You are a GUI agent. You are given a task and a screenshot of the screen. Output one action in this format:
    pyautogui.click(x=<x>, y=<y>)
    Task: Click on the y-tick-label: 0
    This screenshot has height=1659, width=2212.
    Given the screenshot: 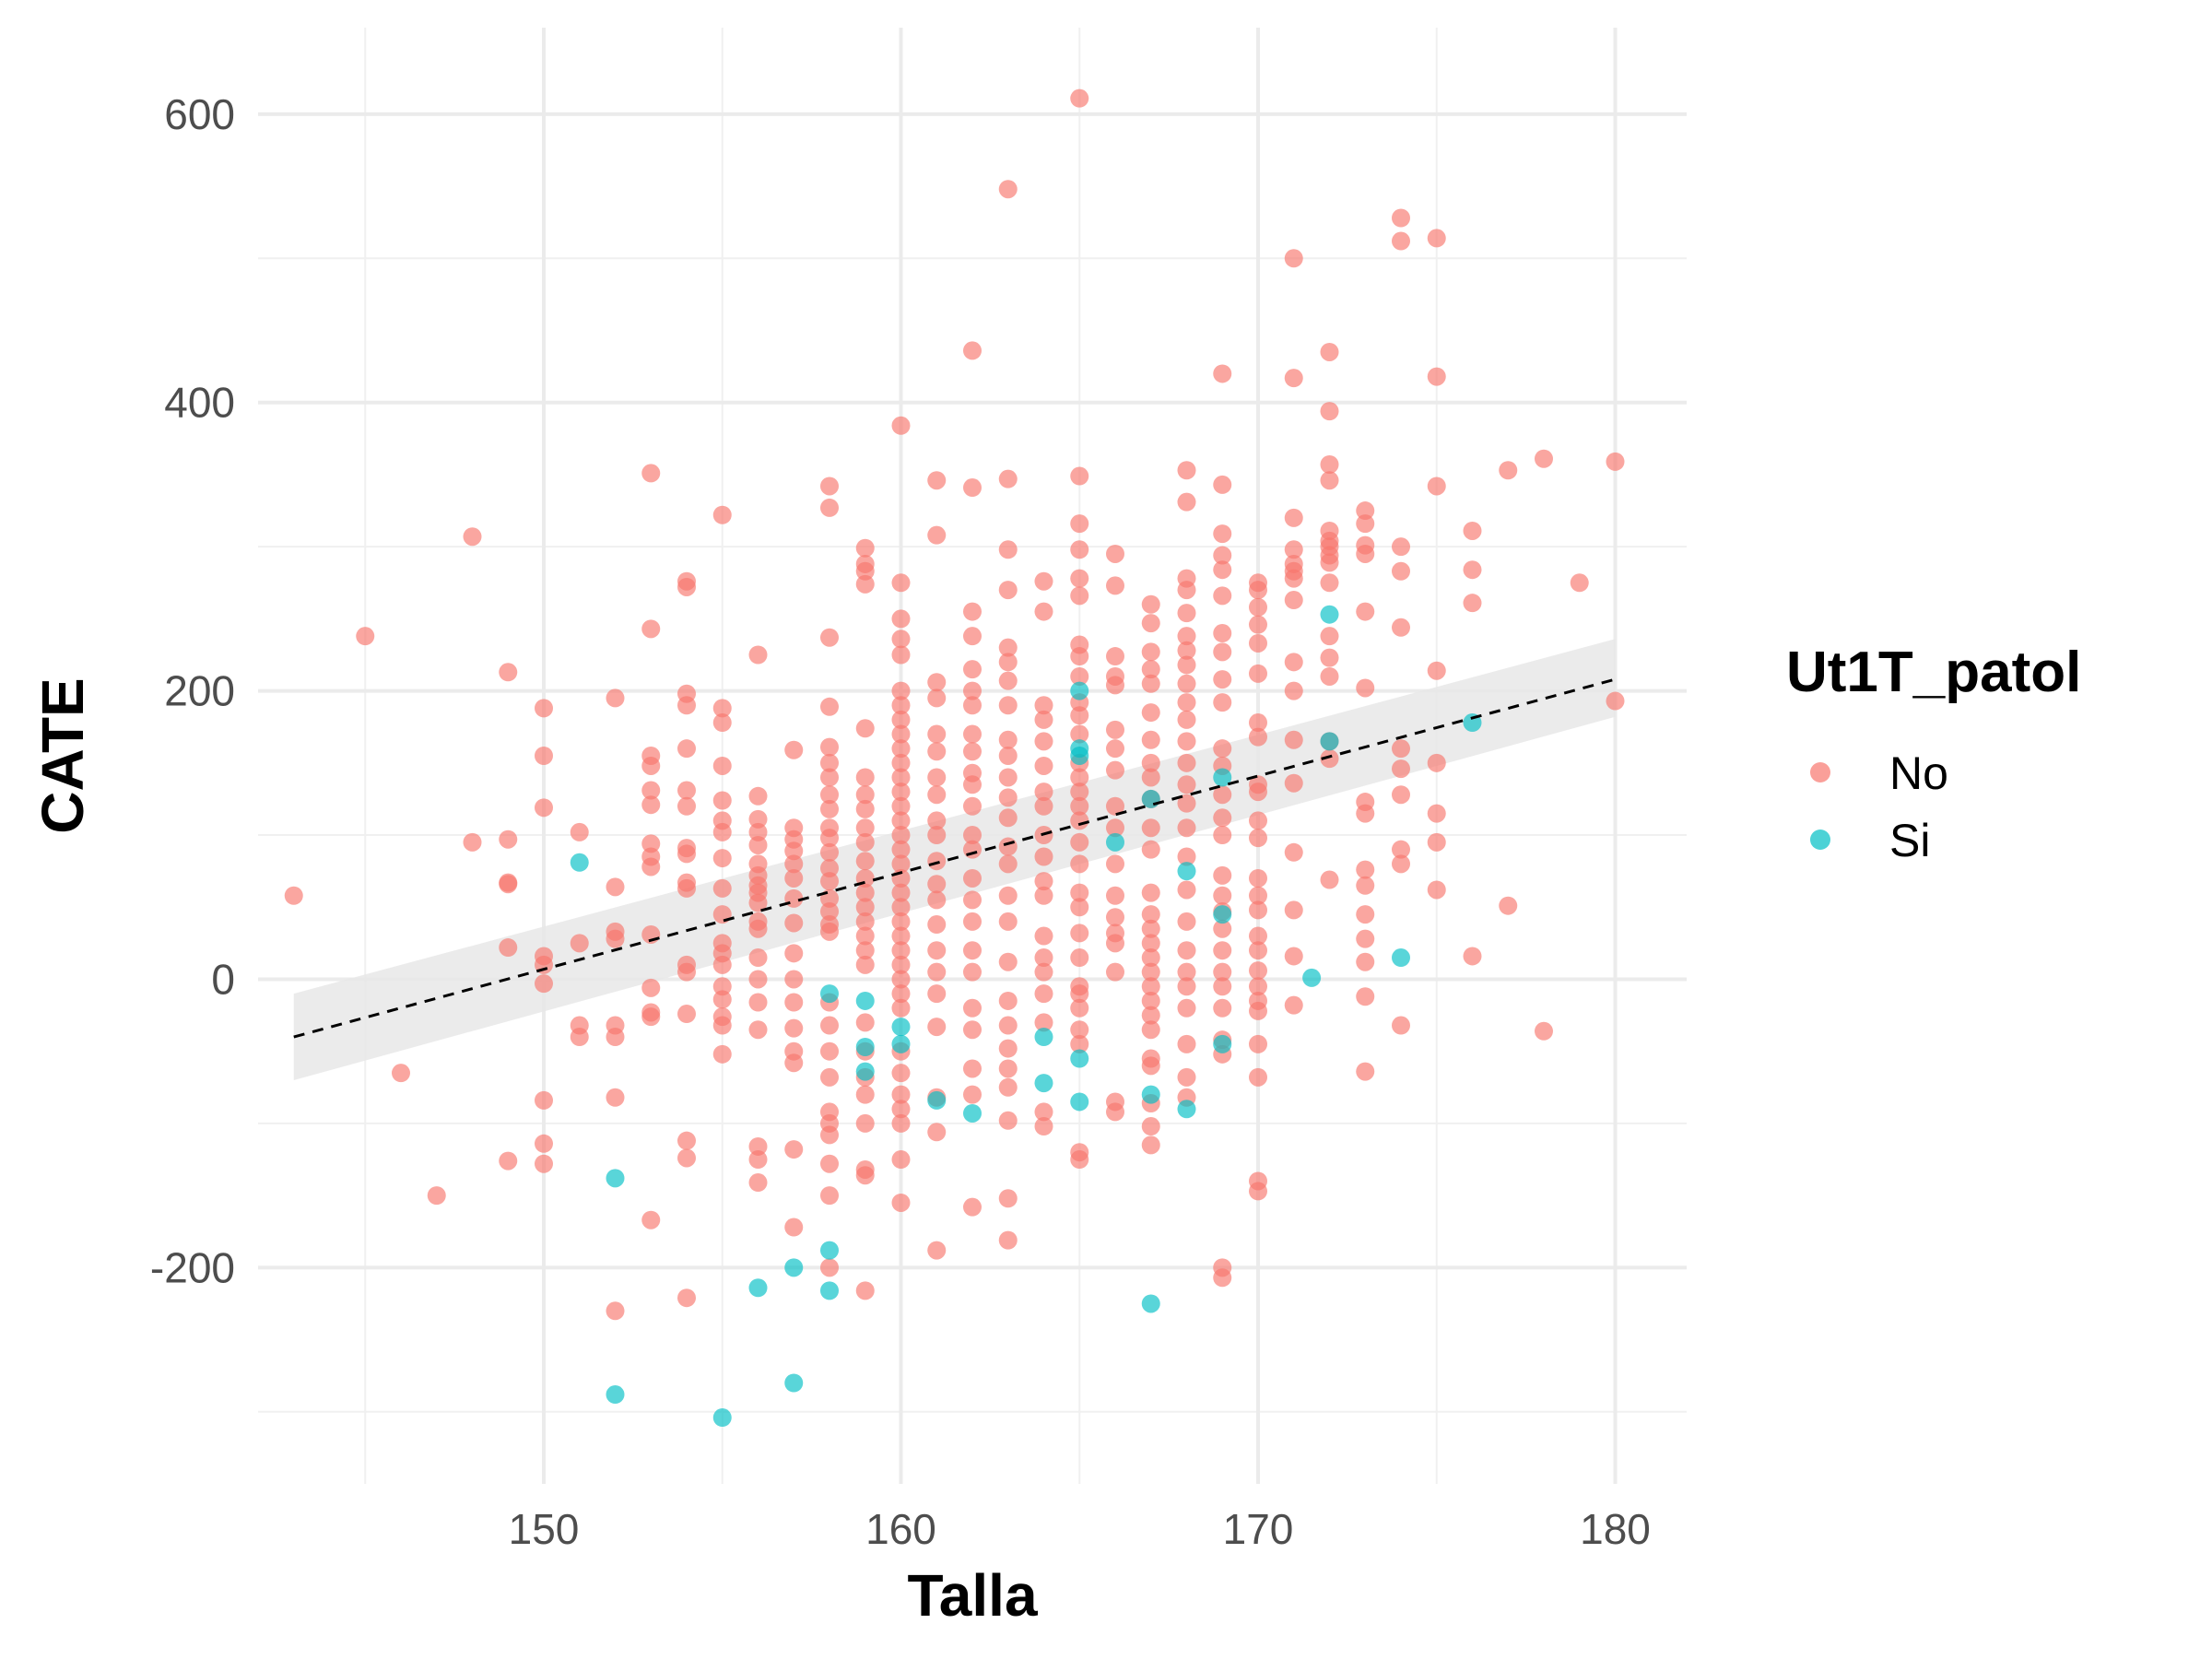 What is the action you would take?
    pyautogui.click(x=223, y=979)
    